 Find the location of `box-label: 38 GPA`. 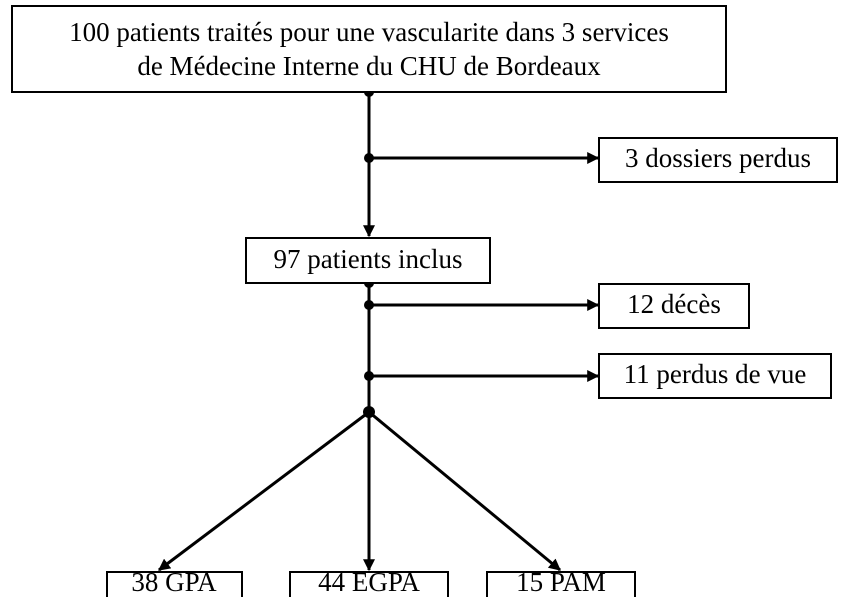

box-label: 38 GPA is located at coordinates (174, 582).